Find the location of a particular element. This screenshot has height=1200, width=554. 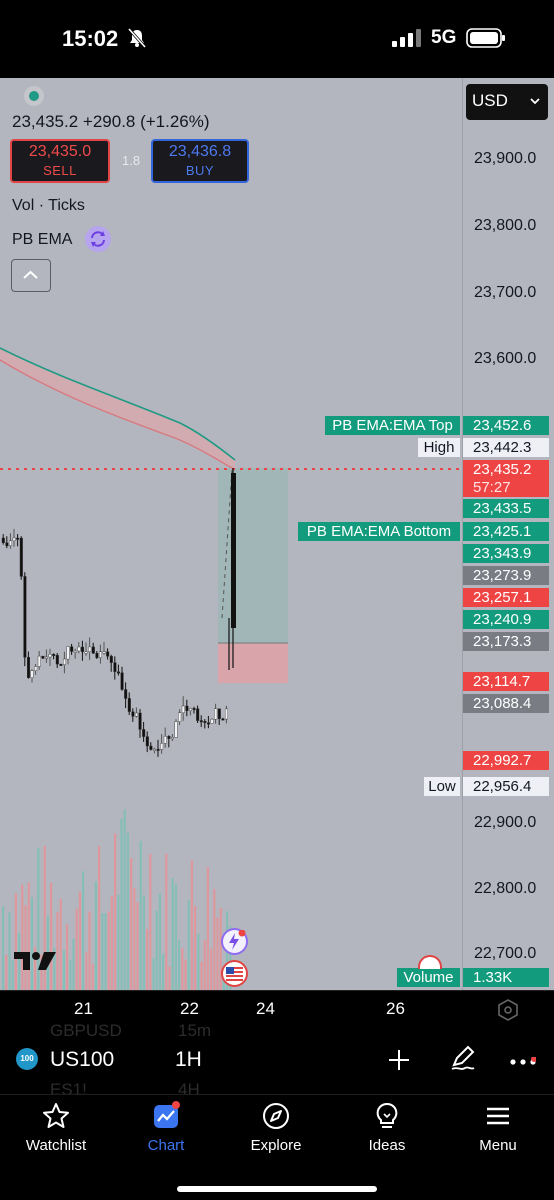

price-axis-label: 23,600.0 is located at coordinates (505, 358).